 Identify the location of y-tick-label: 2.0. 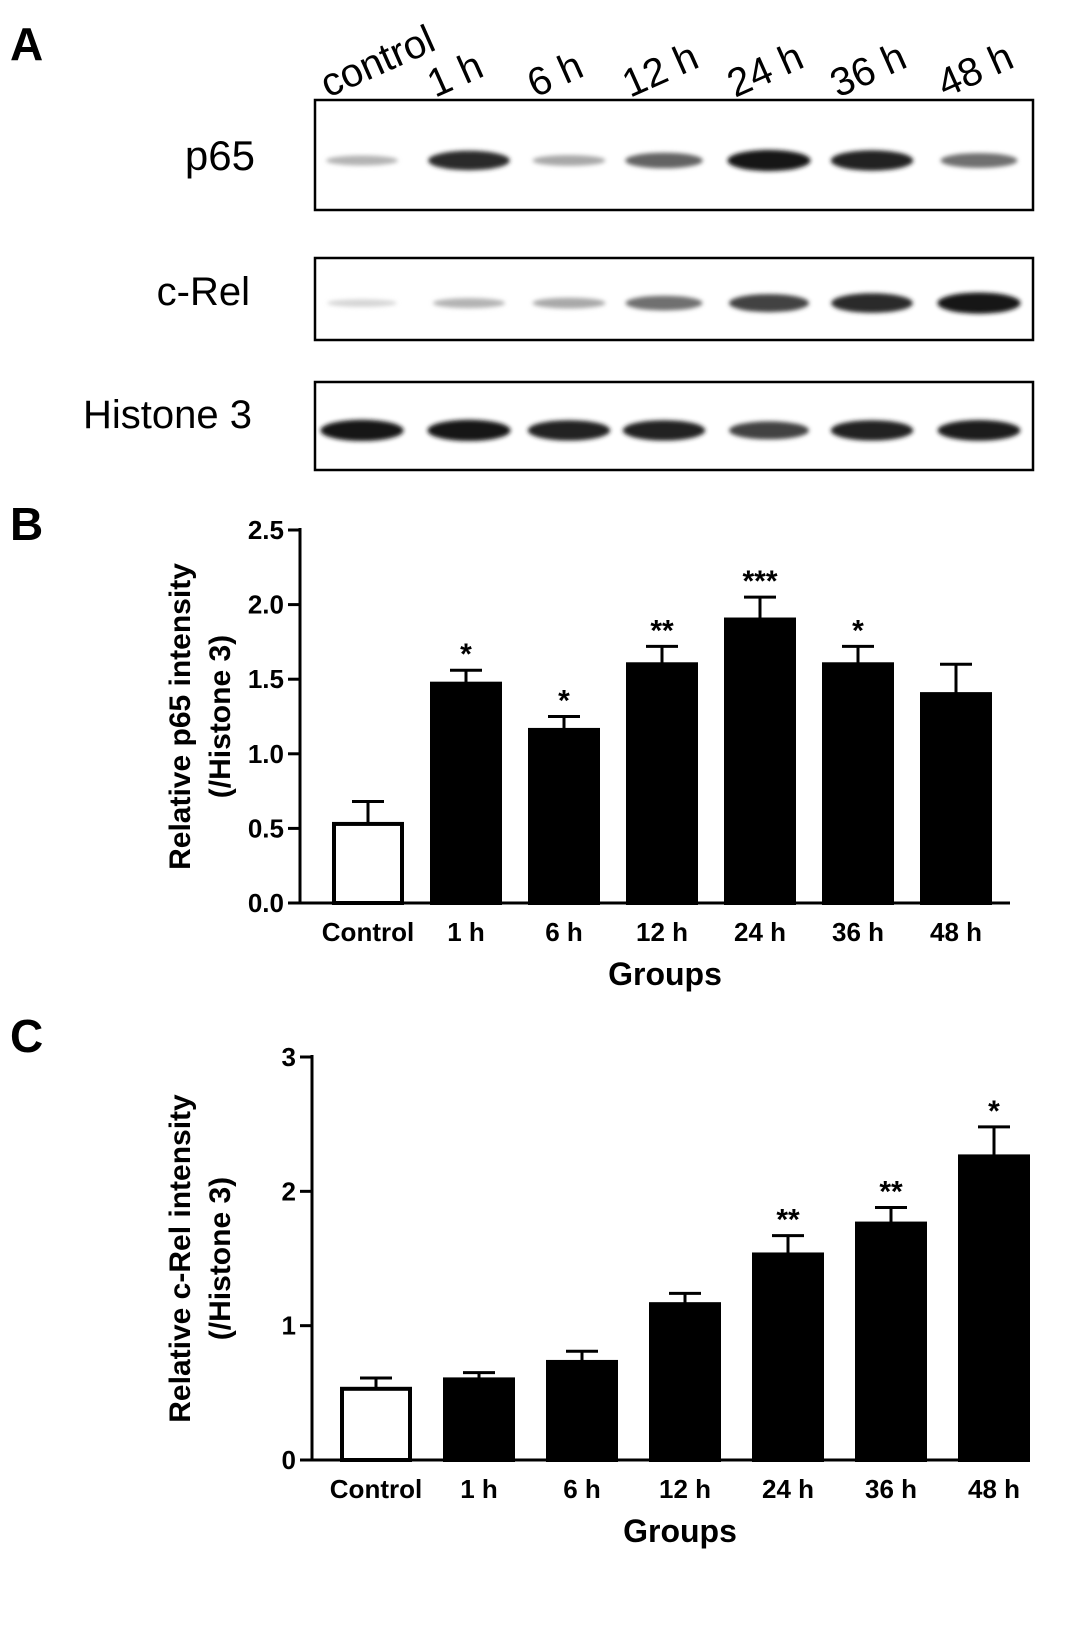
(266, 605).